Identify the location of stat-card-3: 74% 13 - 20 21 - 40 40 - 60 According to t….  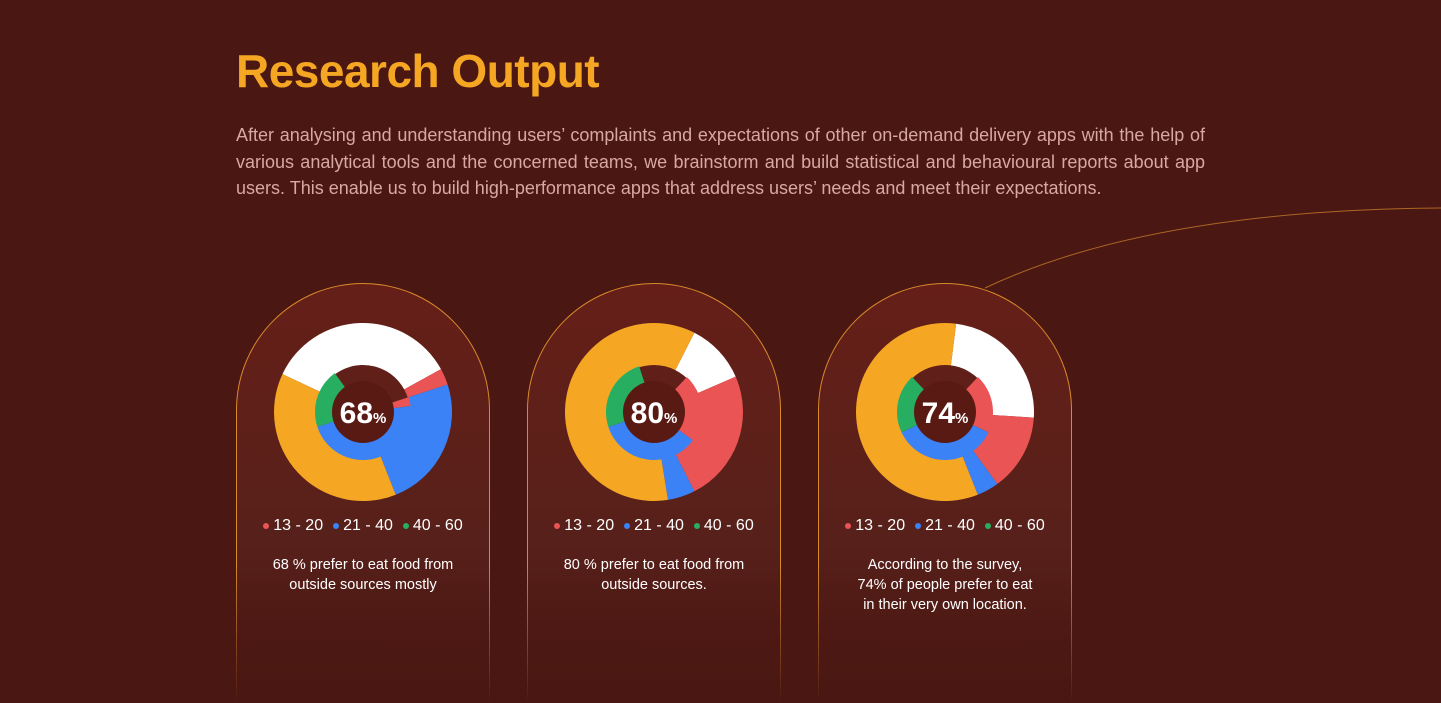
(945, 493).